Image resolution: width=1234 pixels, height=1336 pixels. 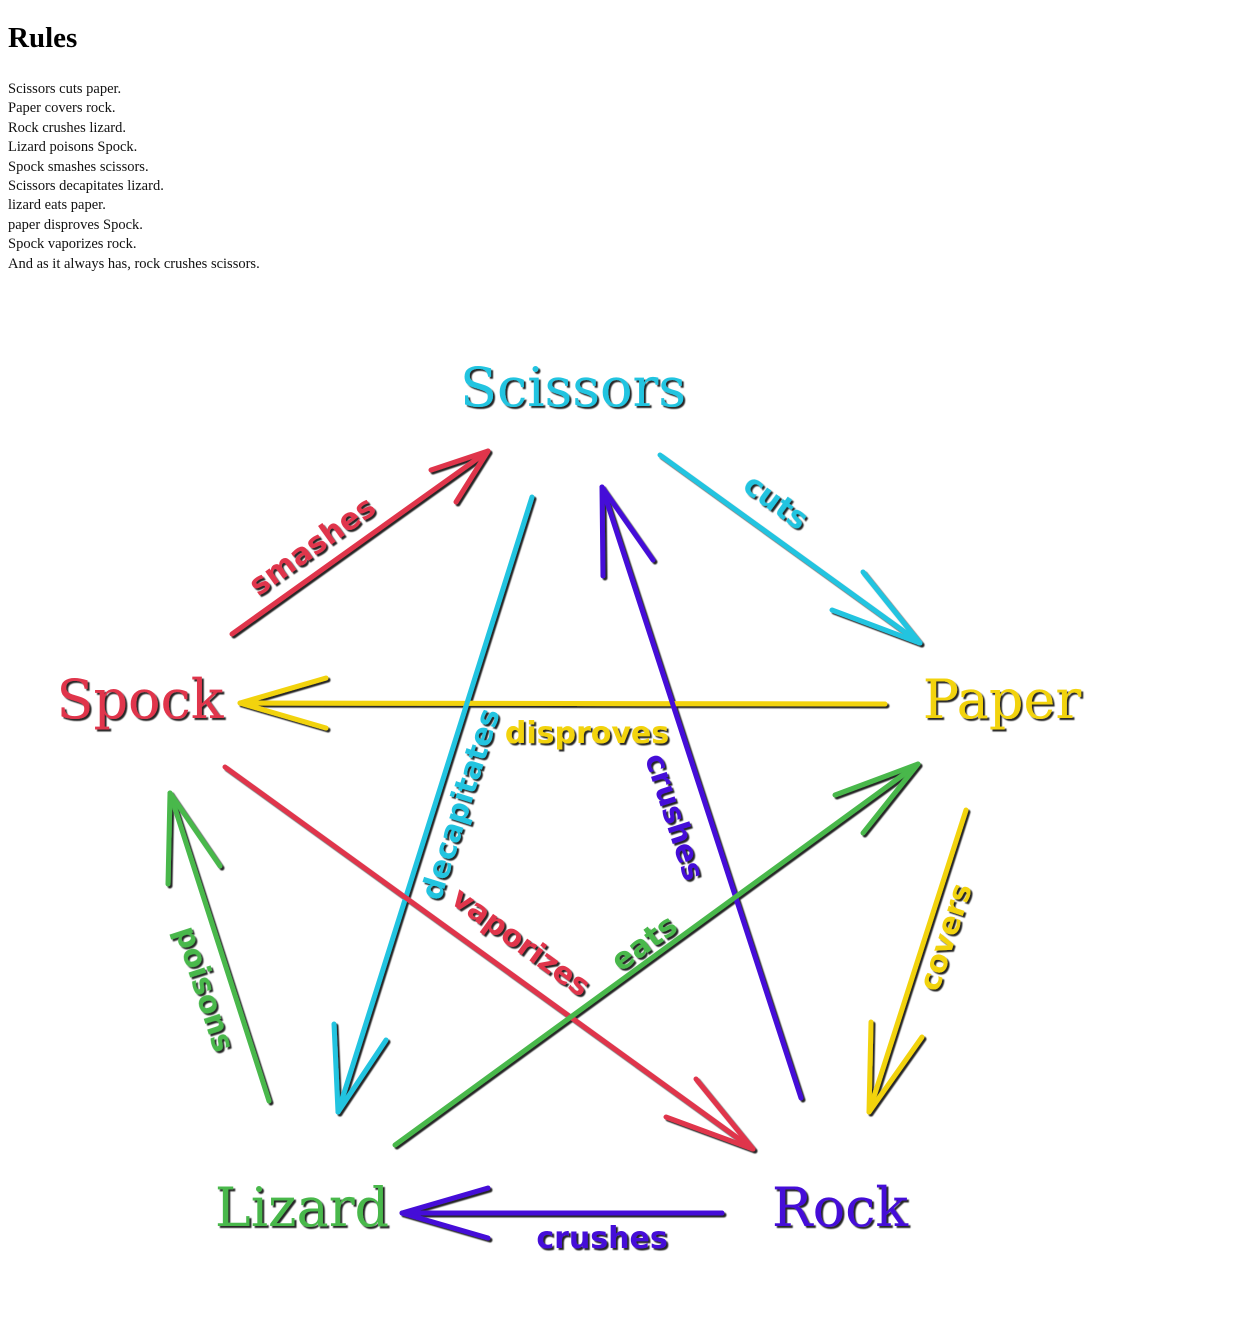 I want to click on rule-line: Spock smashes scissors., so click(x=78, y=166).